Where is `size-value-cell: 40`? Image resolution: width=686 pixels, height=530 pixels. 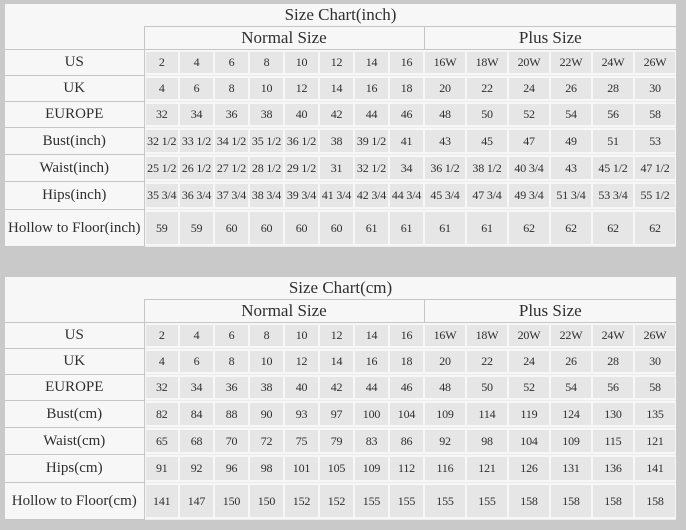
size-value-cell: 40 is located at coordinates (301, 387).